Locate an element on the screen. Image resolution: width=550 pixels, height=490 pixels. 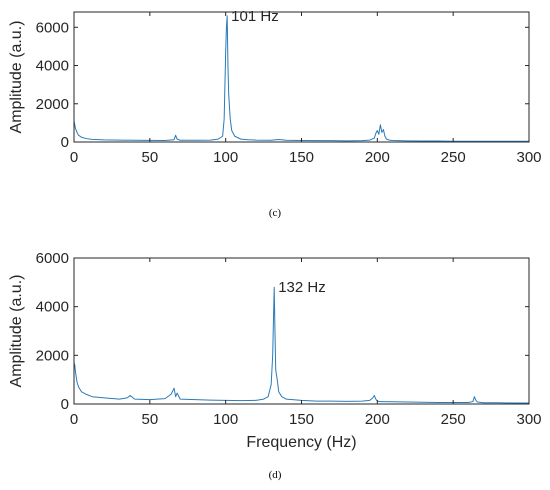
peak-annotation: 132 Hz is located at coordinates (302, 287).